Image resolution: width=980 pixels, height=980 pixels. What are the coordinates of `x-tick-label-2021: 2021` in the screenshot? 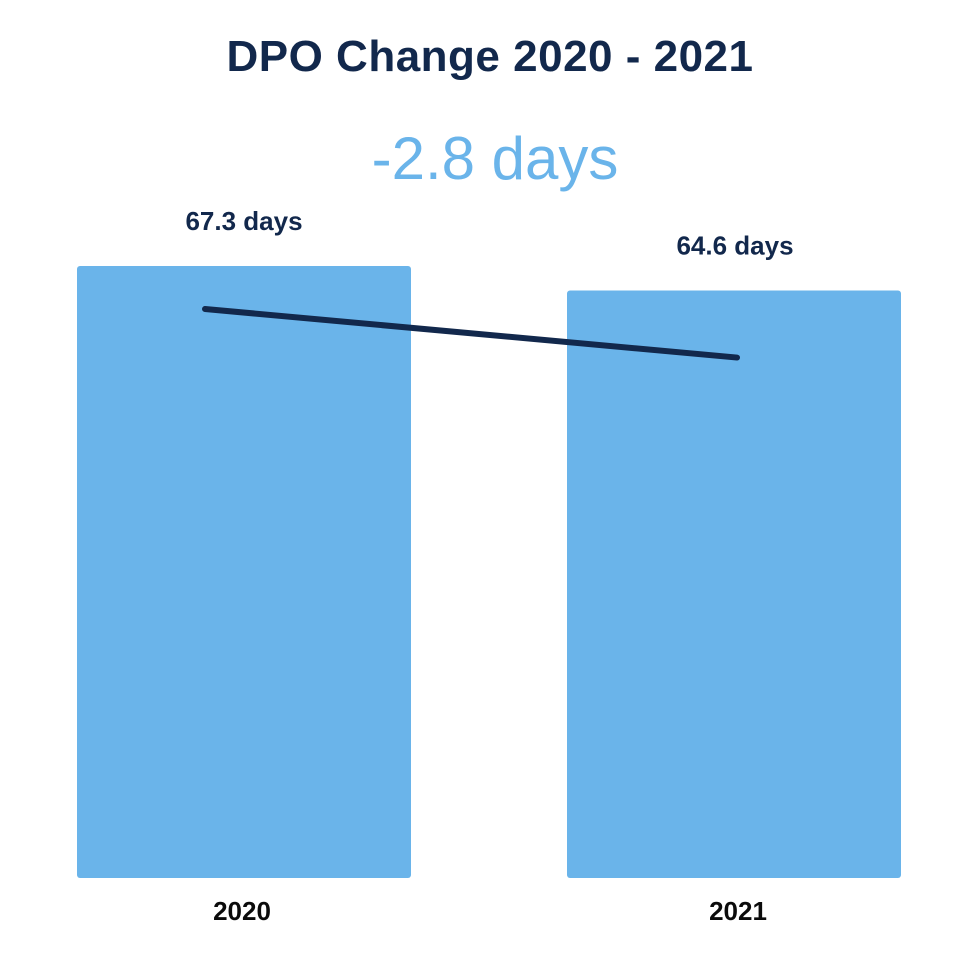 It's located at (738, 911).